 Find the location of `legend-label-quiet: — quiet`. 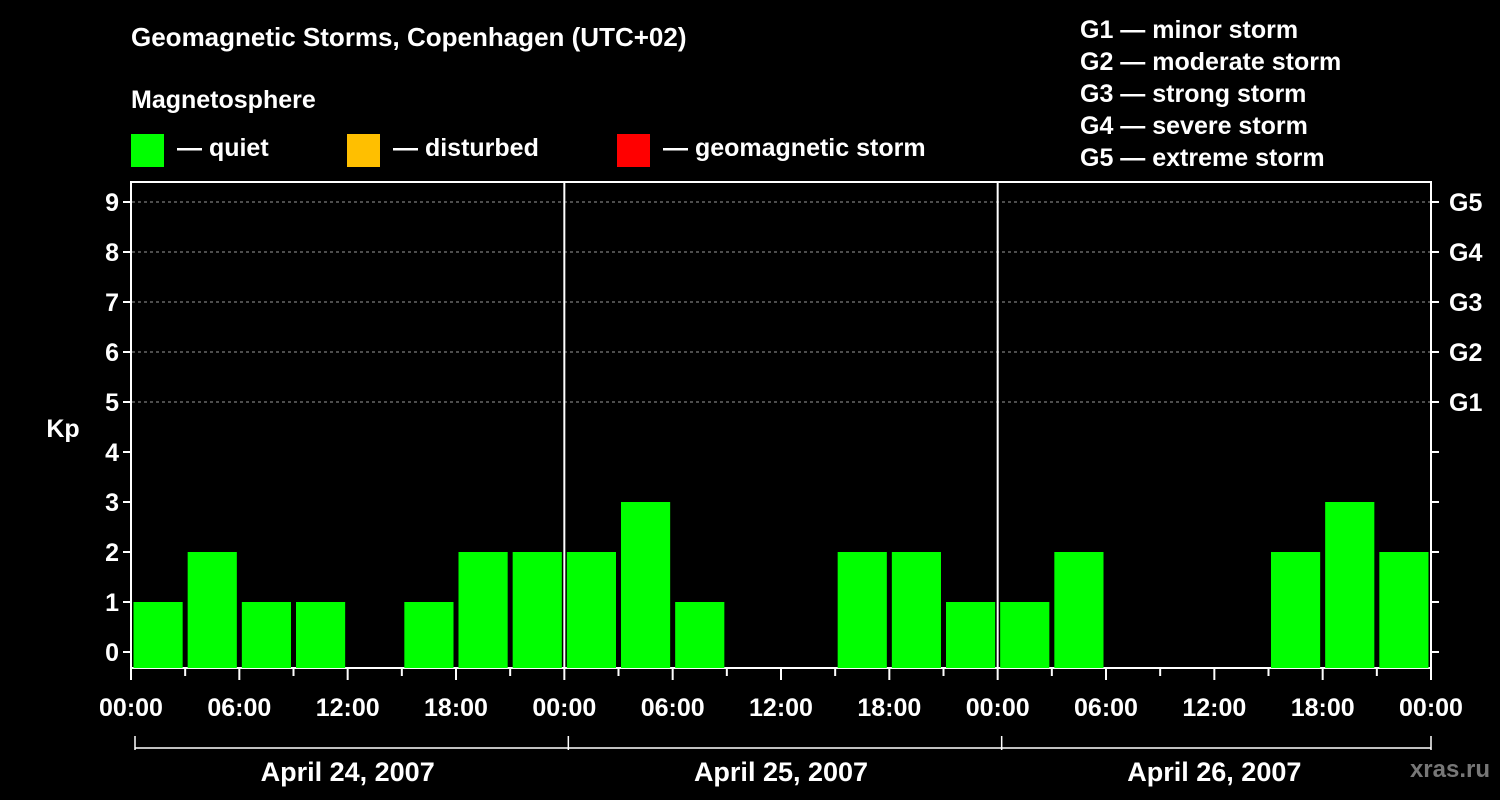

legend-label-quiet: — quiet is located at coordinates (223, 148).